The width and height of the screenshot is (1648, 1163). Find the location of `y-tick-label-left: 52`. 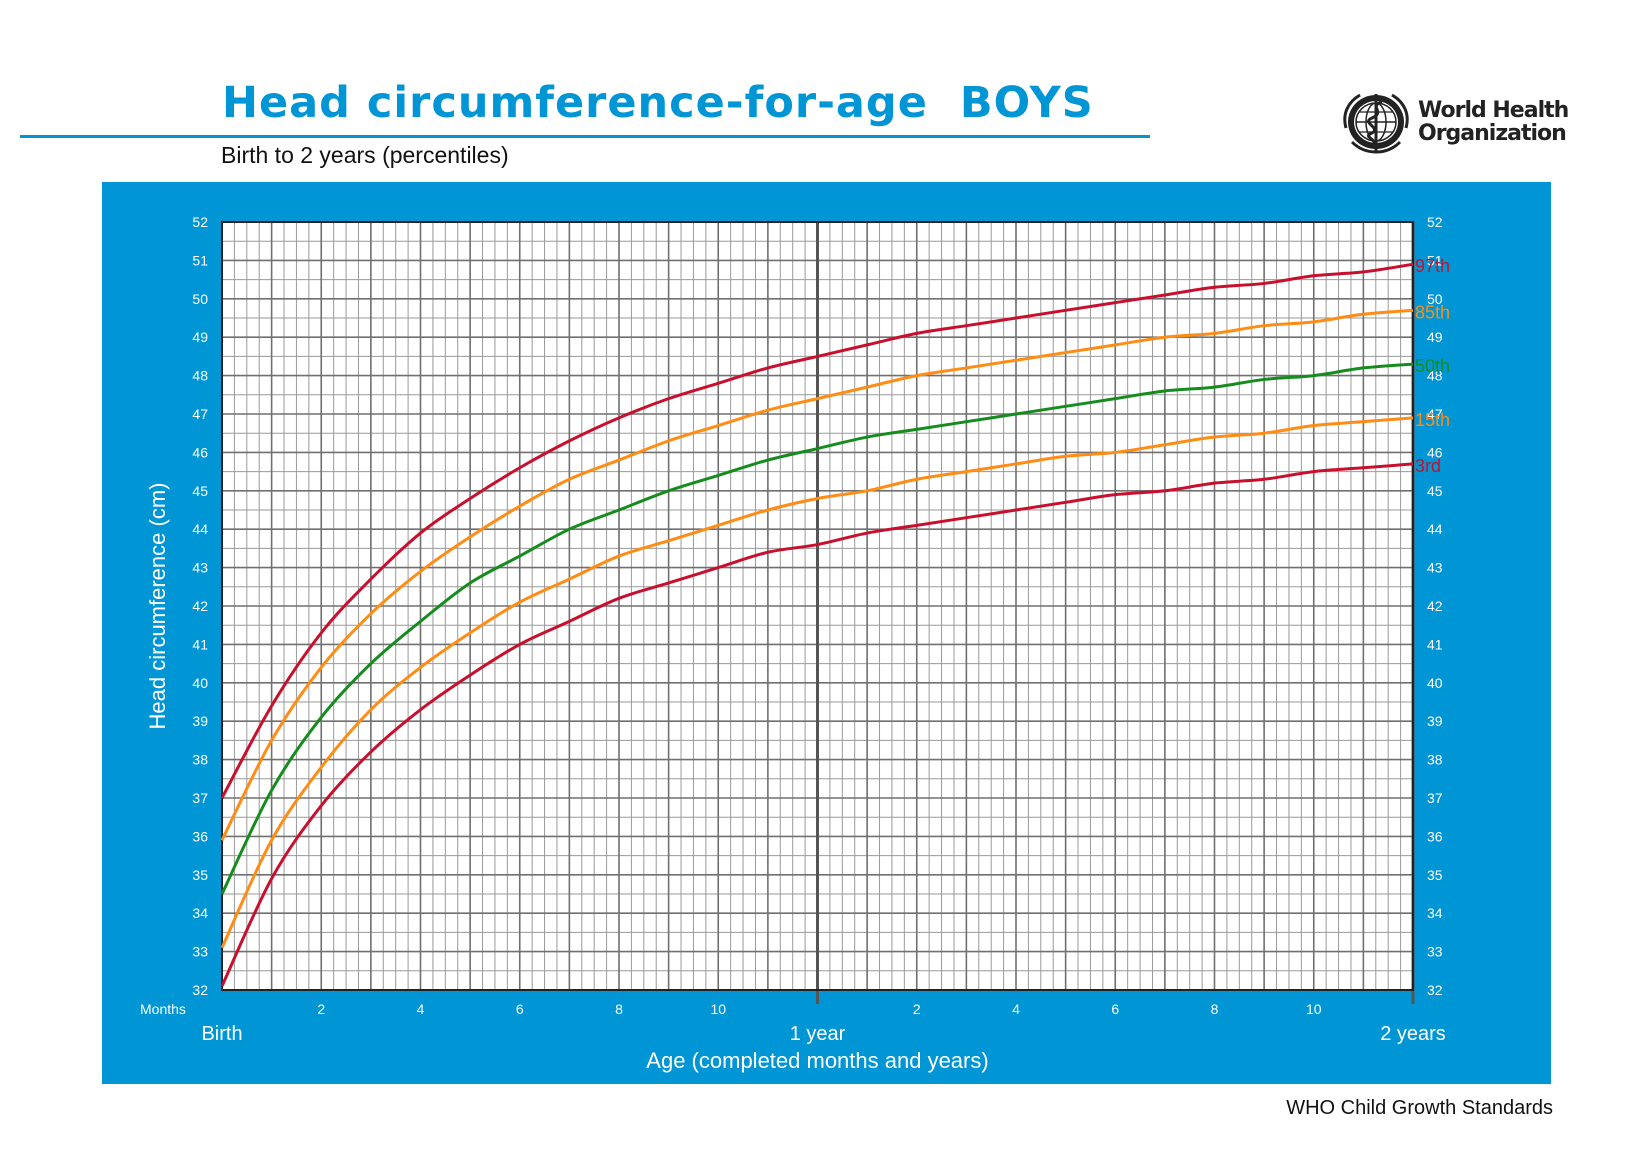

y-tick-label-left: 52 is located at coordinates (200, 222).